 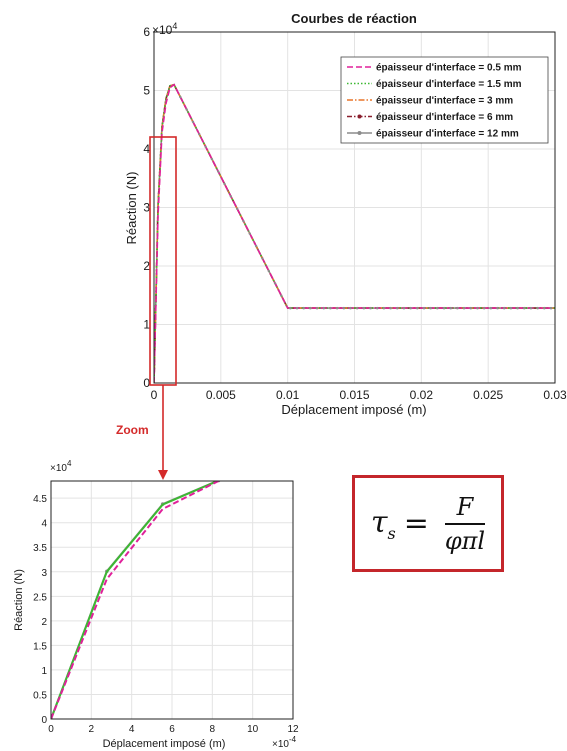 I want to click on x-tick-label: 0.015, so click(x=354, y=395).